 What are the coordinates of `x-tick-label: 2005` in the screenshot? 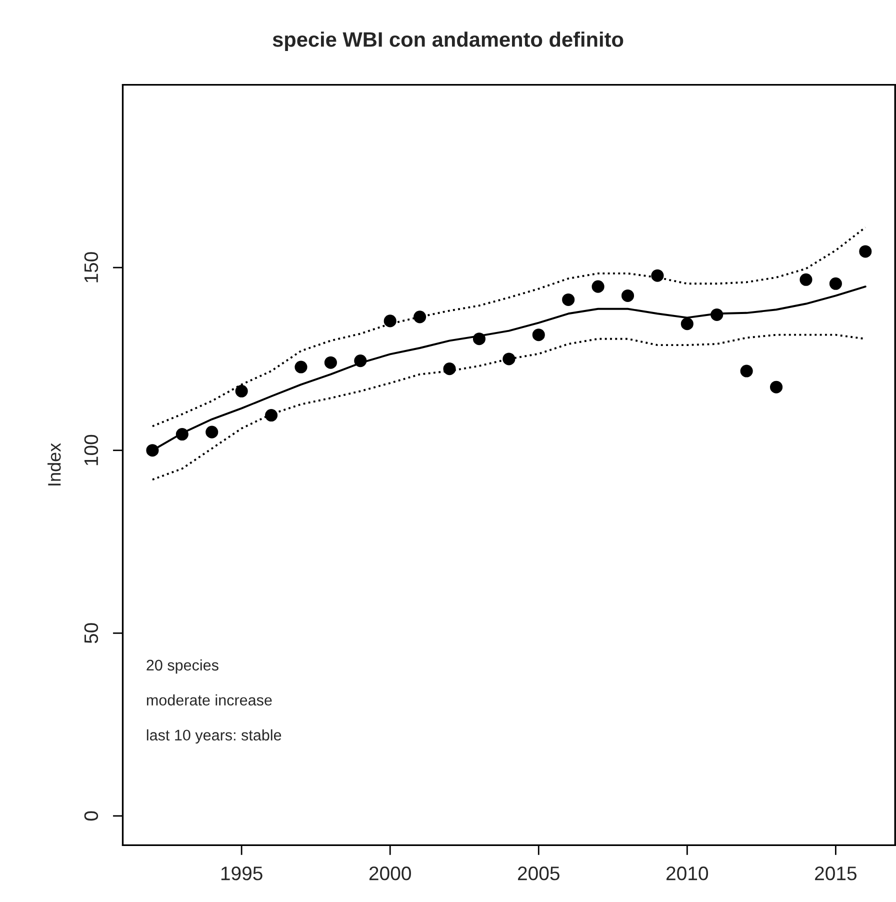 It's located at (539, 873).